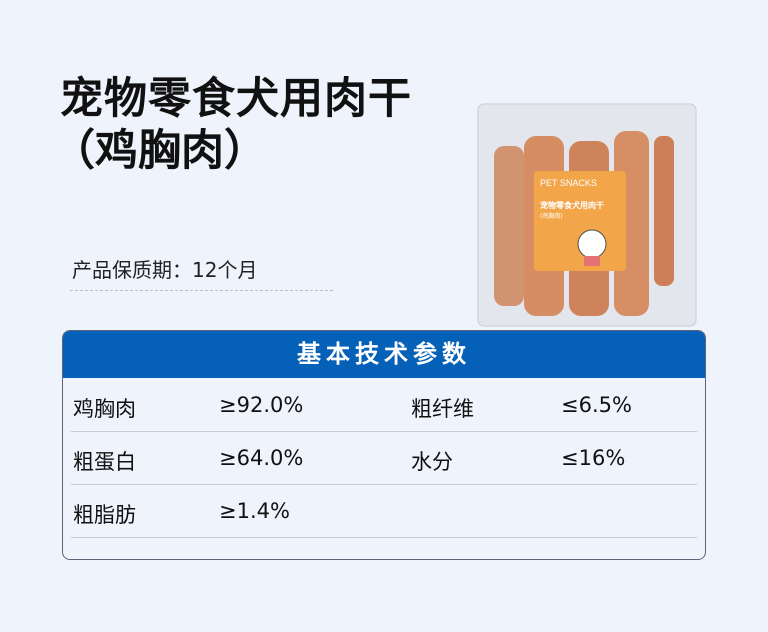 This screenshot has width=768, height=632. Describe the element at coordinates (104, 515) in the screenshot. I see `param-label: 粗脂肪` at that location.